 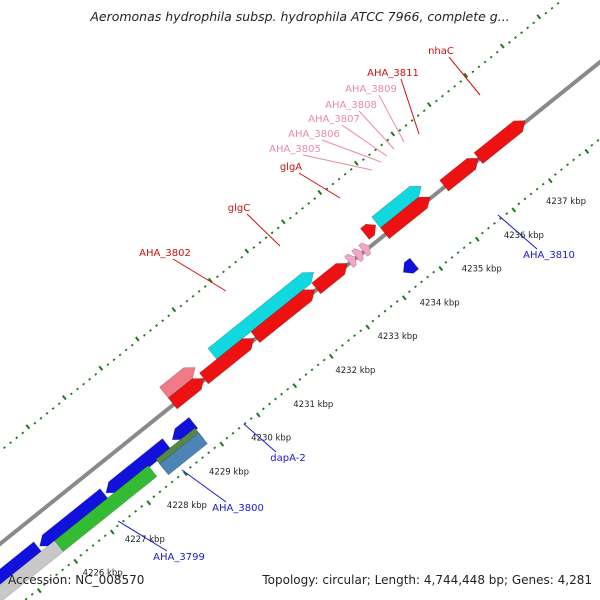 I want to click on AHA_3800-cds, so click(x=74, y=517).